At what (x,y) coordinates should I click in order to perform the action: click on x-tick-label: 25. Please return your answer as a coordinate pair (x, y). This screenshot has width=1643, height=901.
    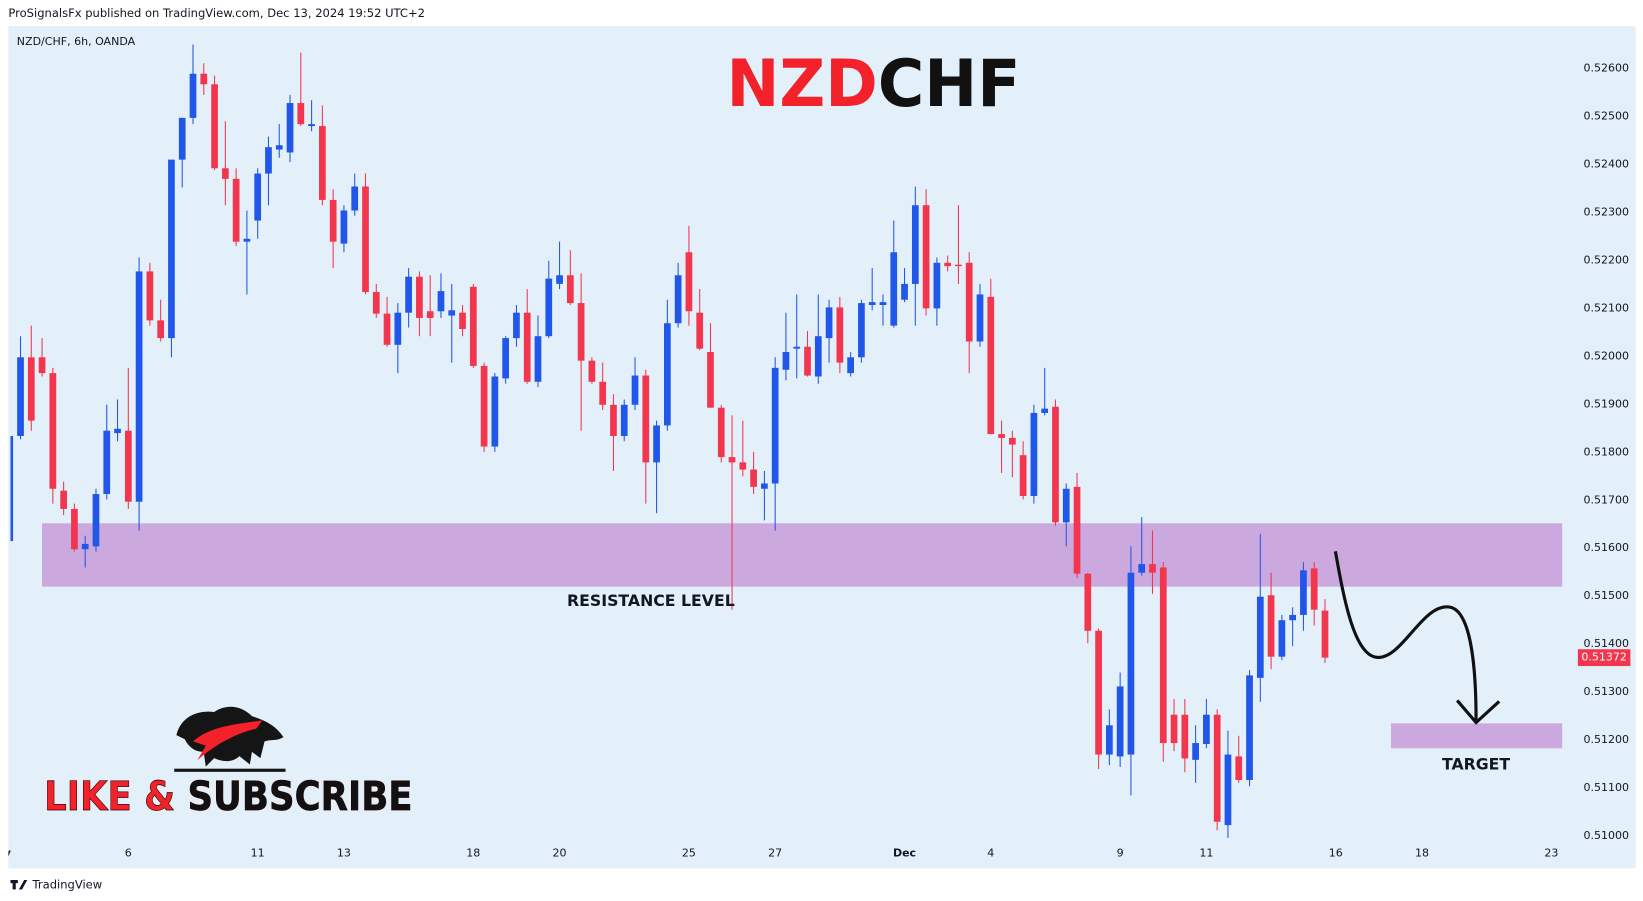
    Looking at the image, I should click on (689, 853).